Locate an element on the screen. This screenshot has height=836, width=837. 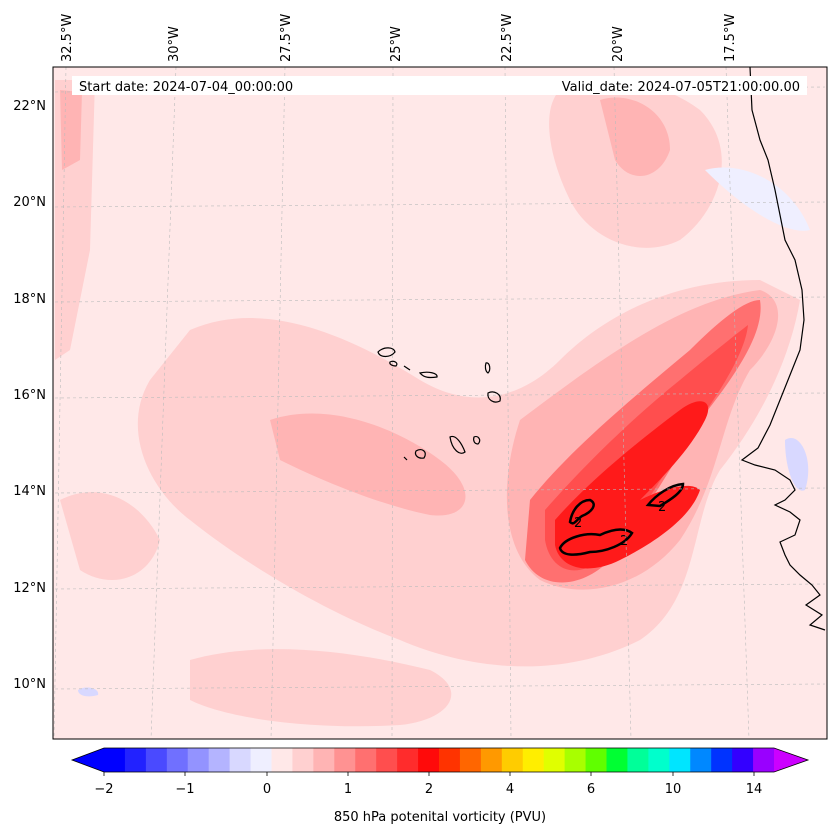
lat-label: 22°N is located at coordinates (29, 106).